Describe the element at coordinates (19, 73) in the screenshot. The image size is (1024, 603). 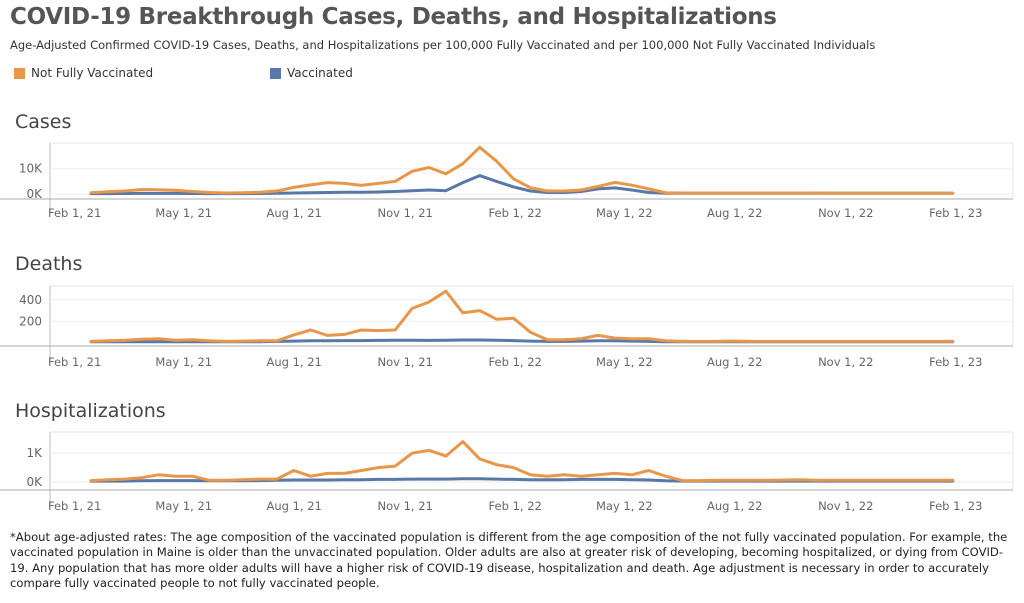
I see `legend-swatch-orange` at that location.